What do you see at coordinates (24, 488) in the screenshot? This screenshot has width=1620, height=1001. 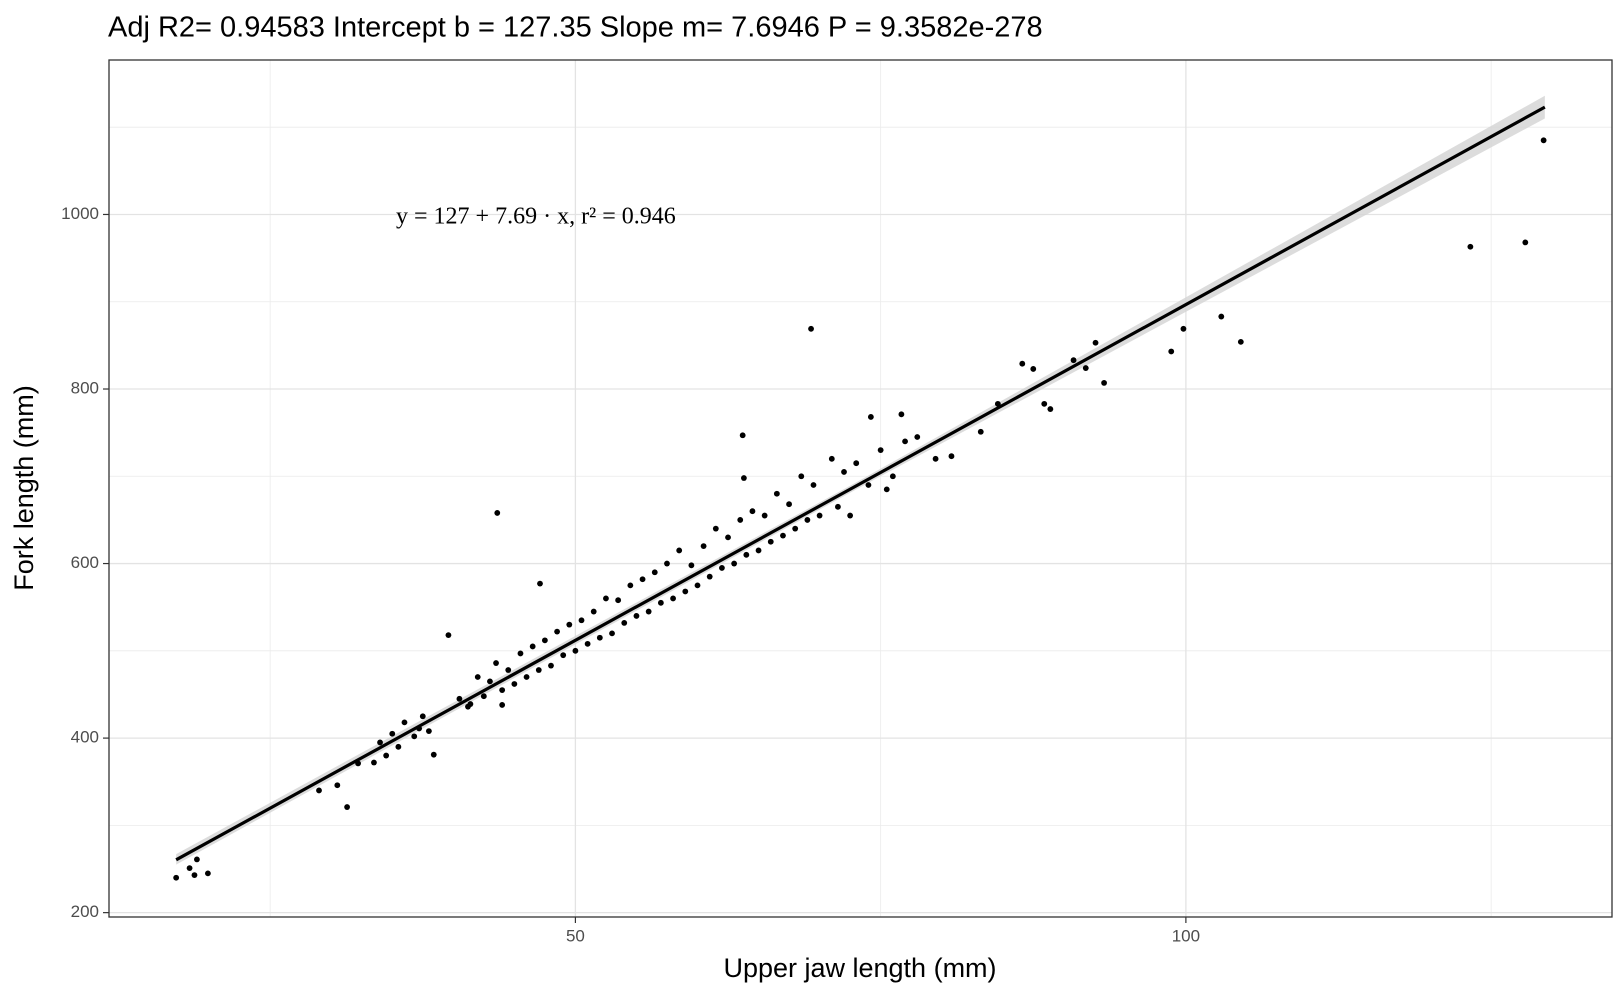 I see `y-axis-label: Fork length (mm)` at bounding box center [24, 488].